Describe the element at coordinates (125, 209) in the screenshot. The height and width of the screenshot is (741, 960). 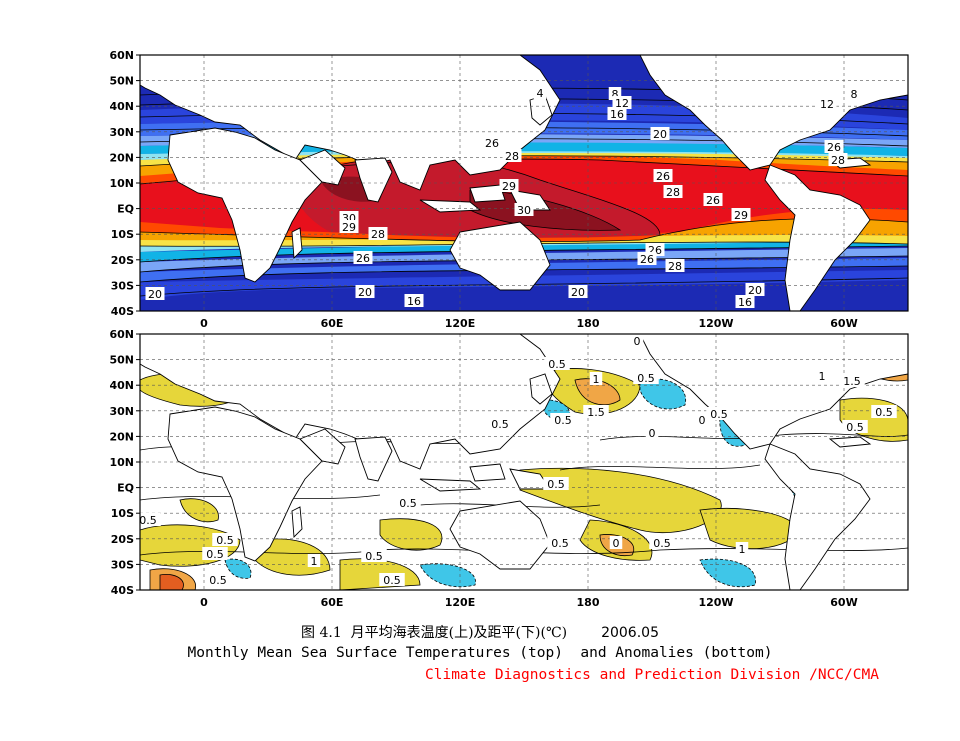
I see `lat-tick-label: EQ` at that location.